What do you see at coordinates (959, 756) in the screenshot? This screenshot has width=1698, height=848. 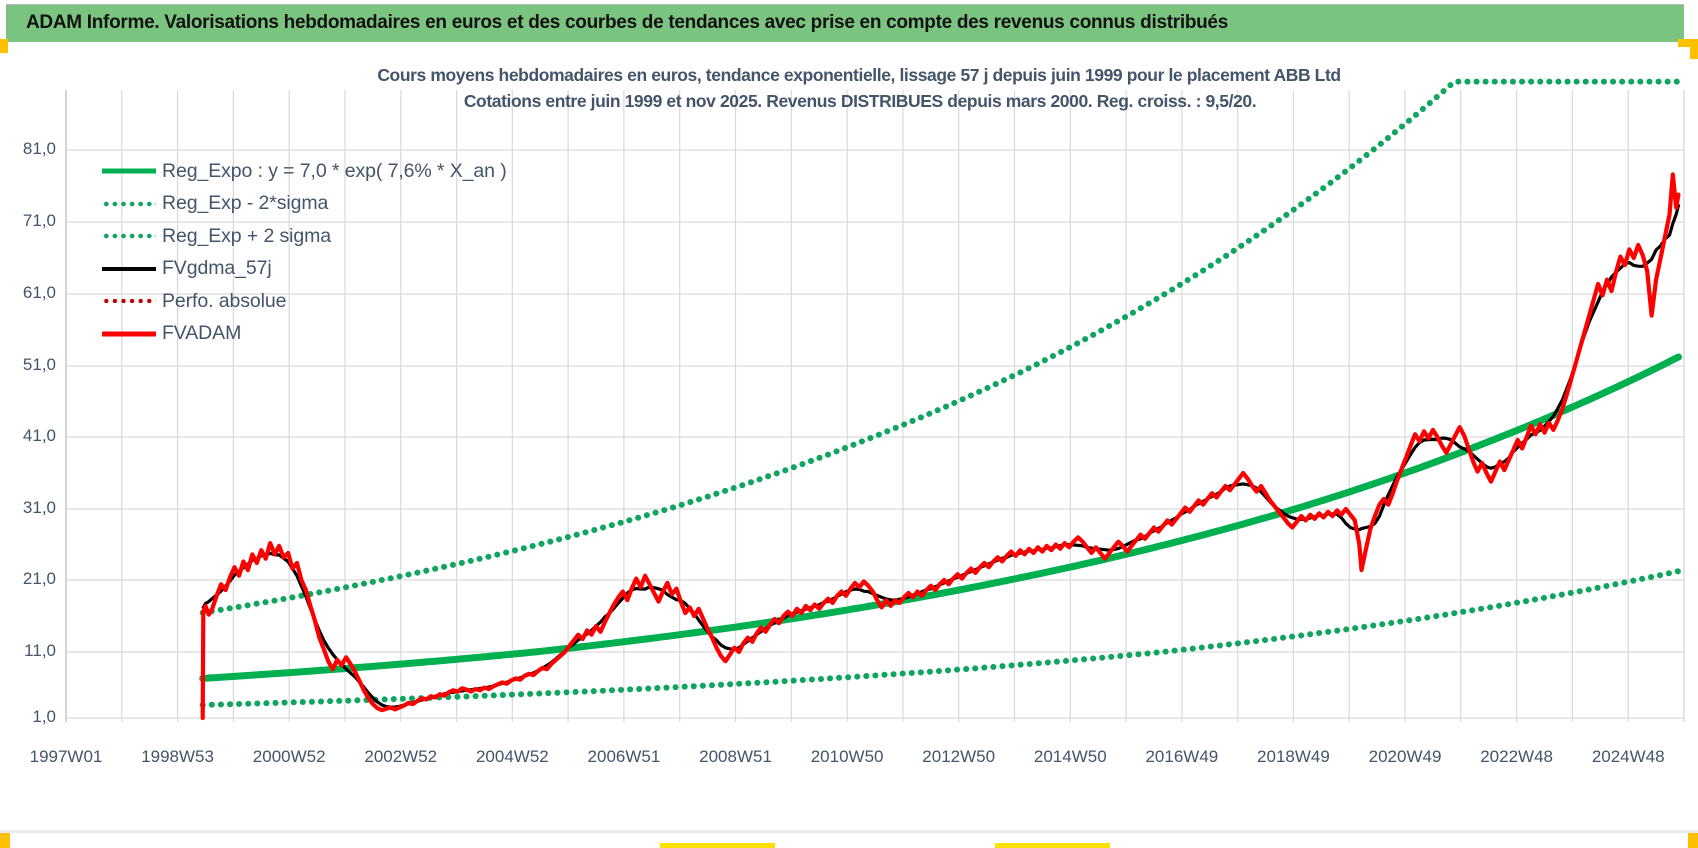 I see `x-axis-tick-label: 2012W50` at bounding box center [959, 756].